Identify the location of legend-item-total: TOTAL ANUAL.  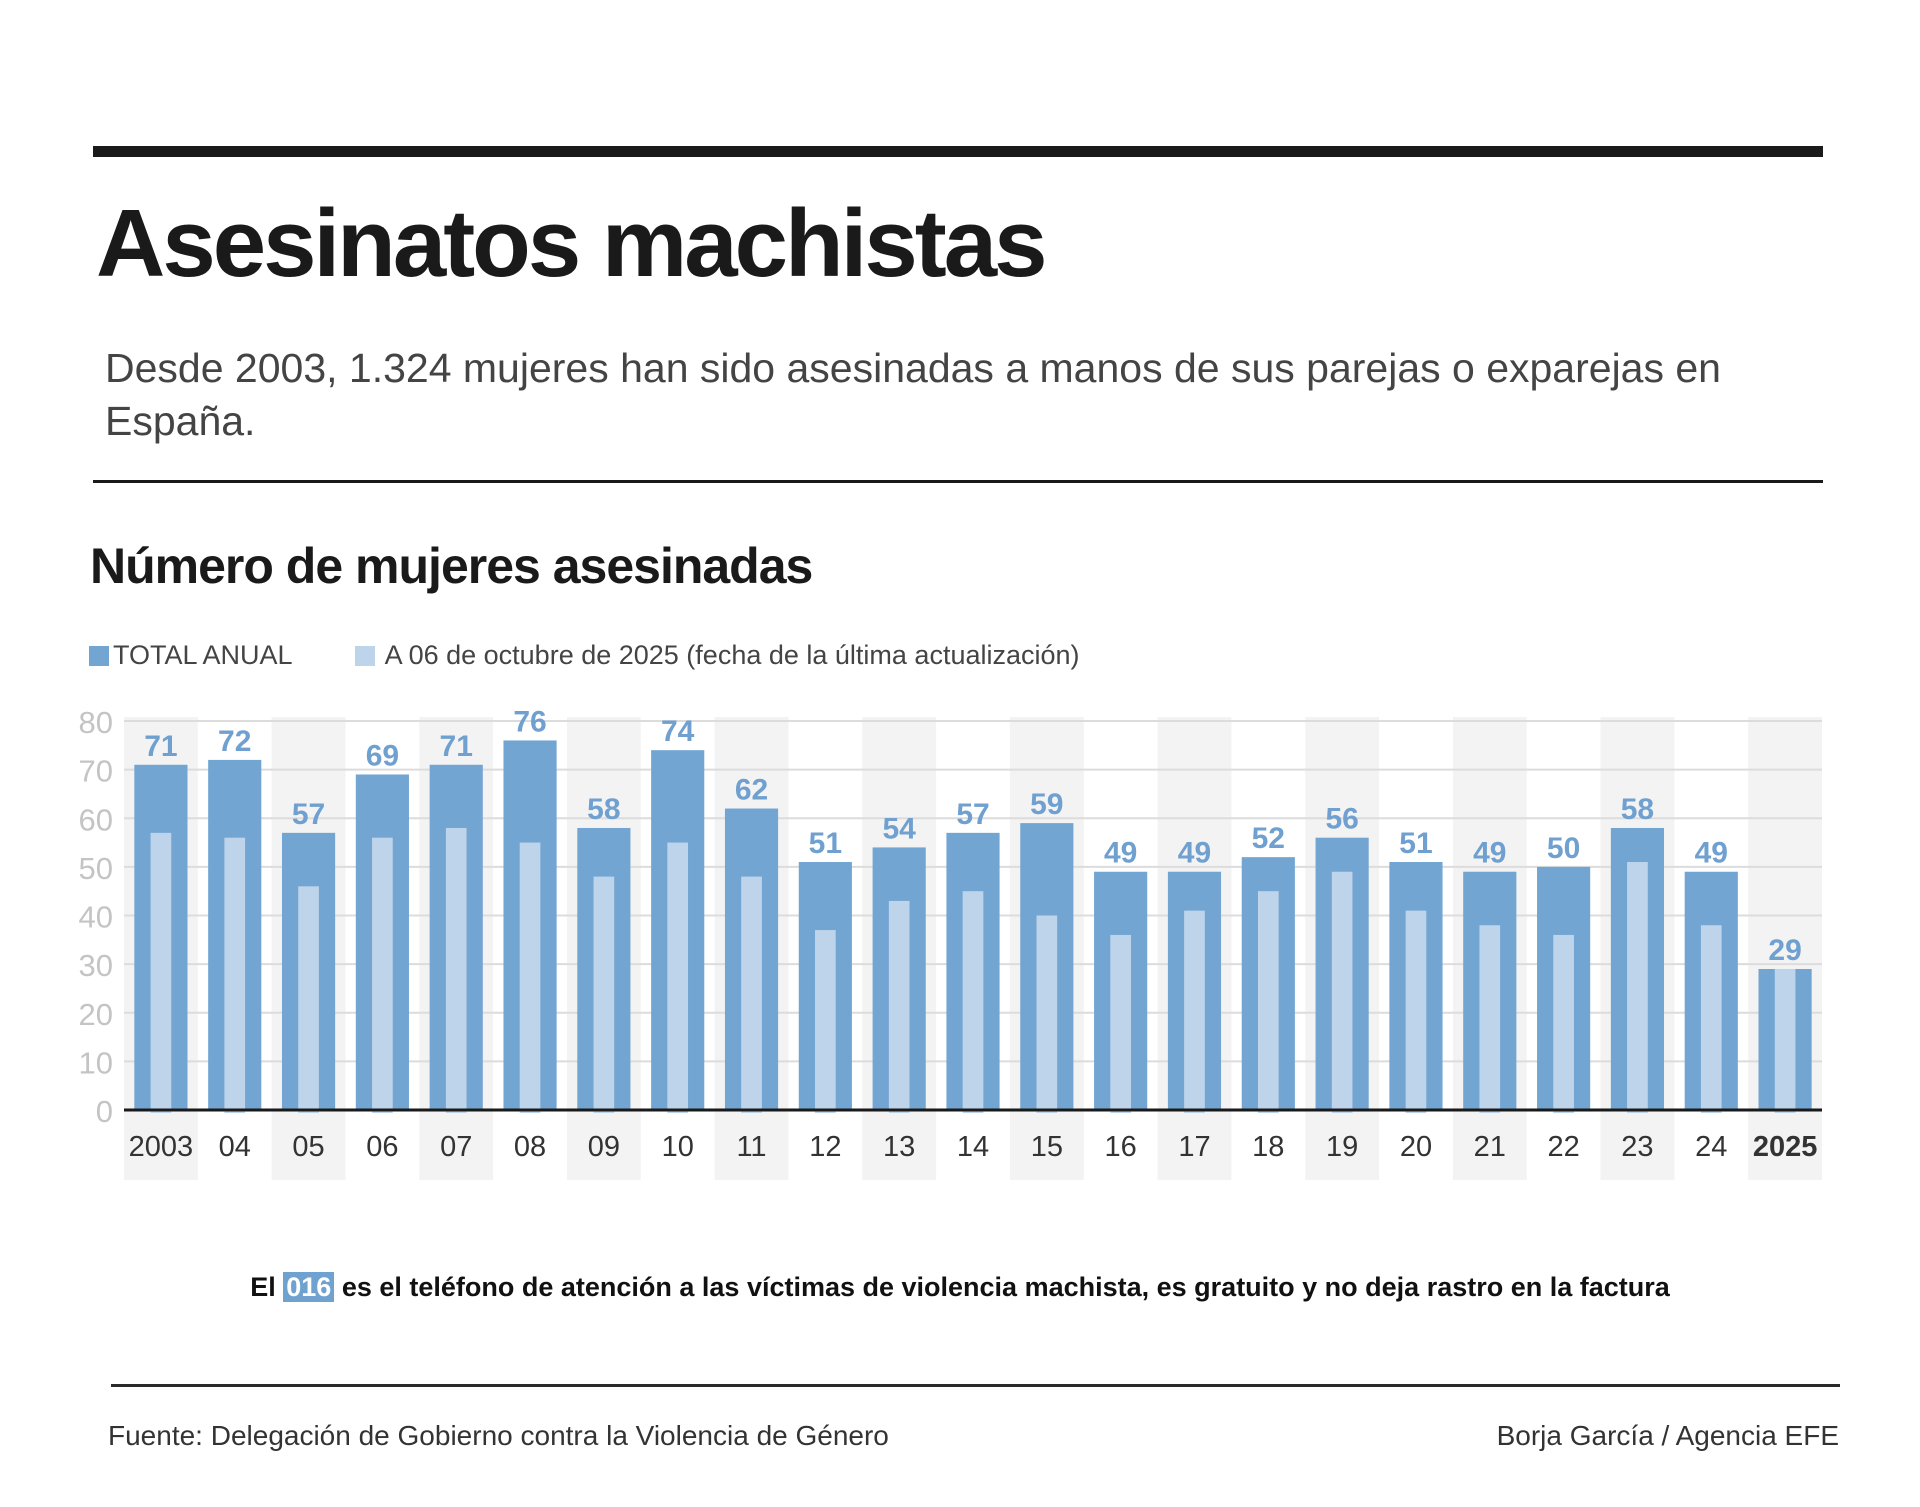
(191, 655).